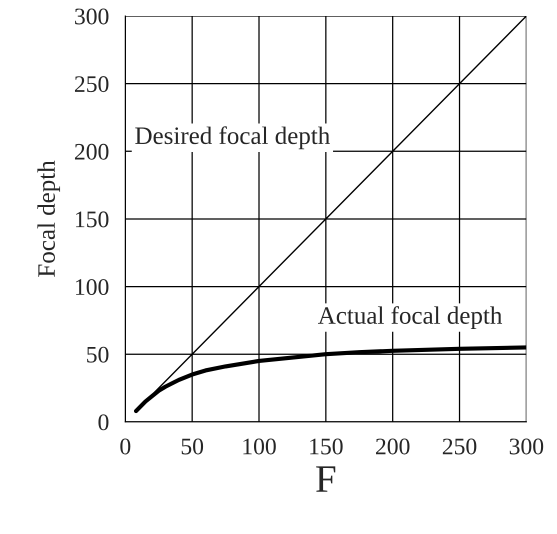  I want to click on x-tick-label: 300, so click(527, 446).